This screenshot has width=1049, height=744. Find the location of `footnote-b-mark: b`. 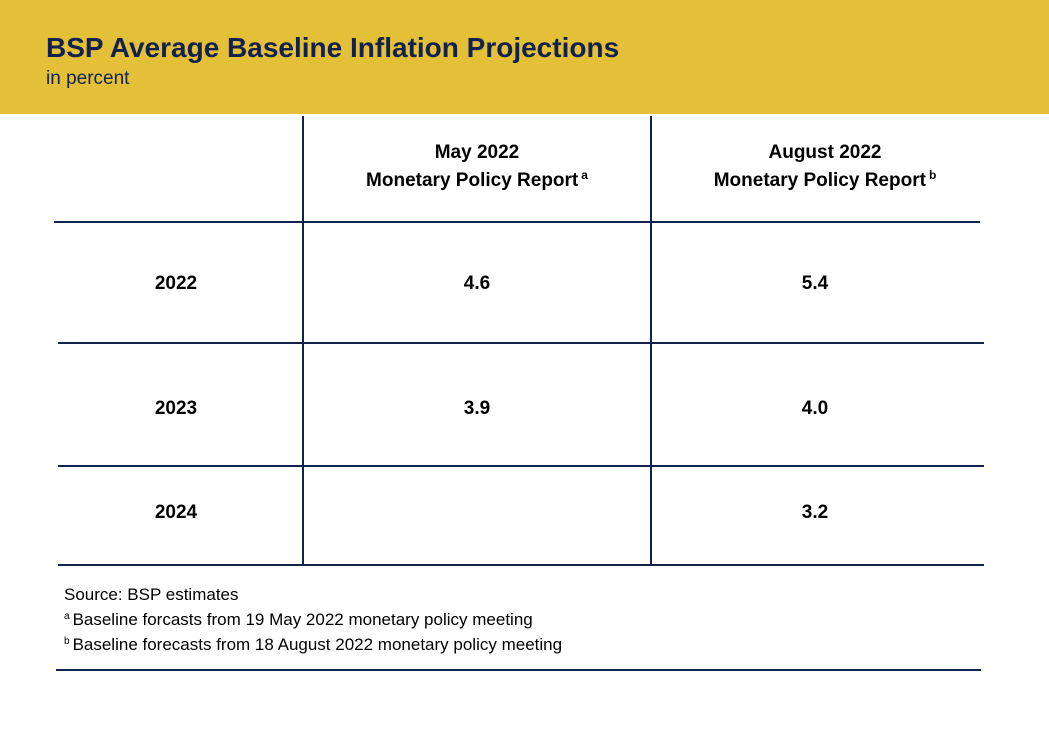

footnote-b-mark: b is located at coordinates (67, 641).